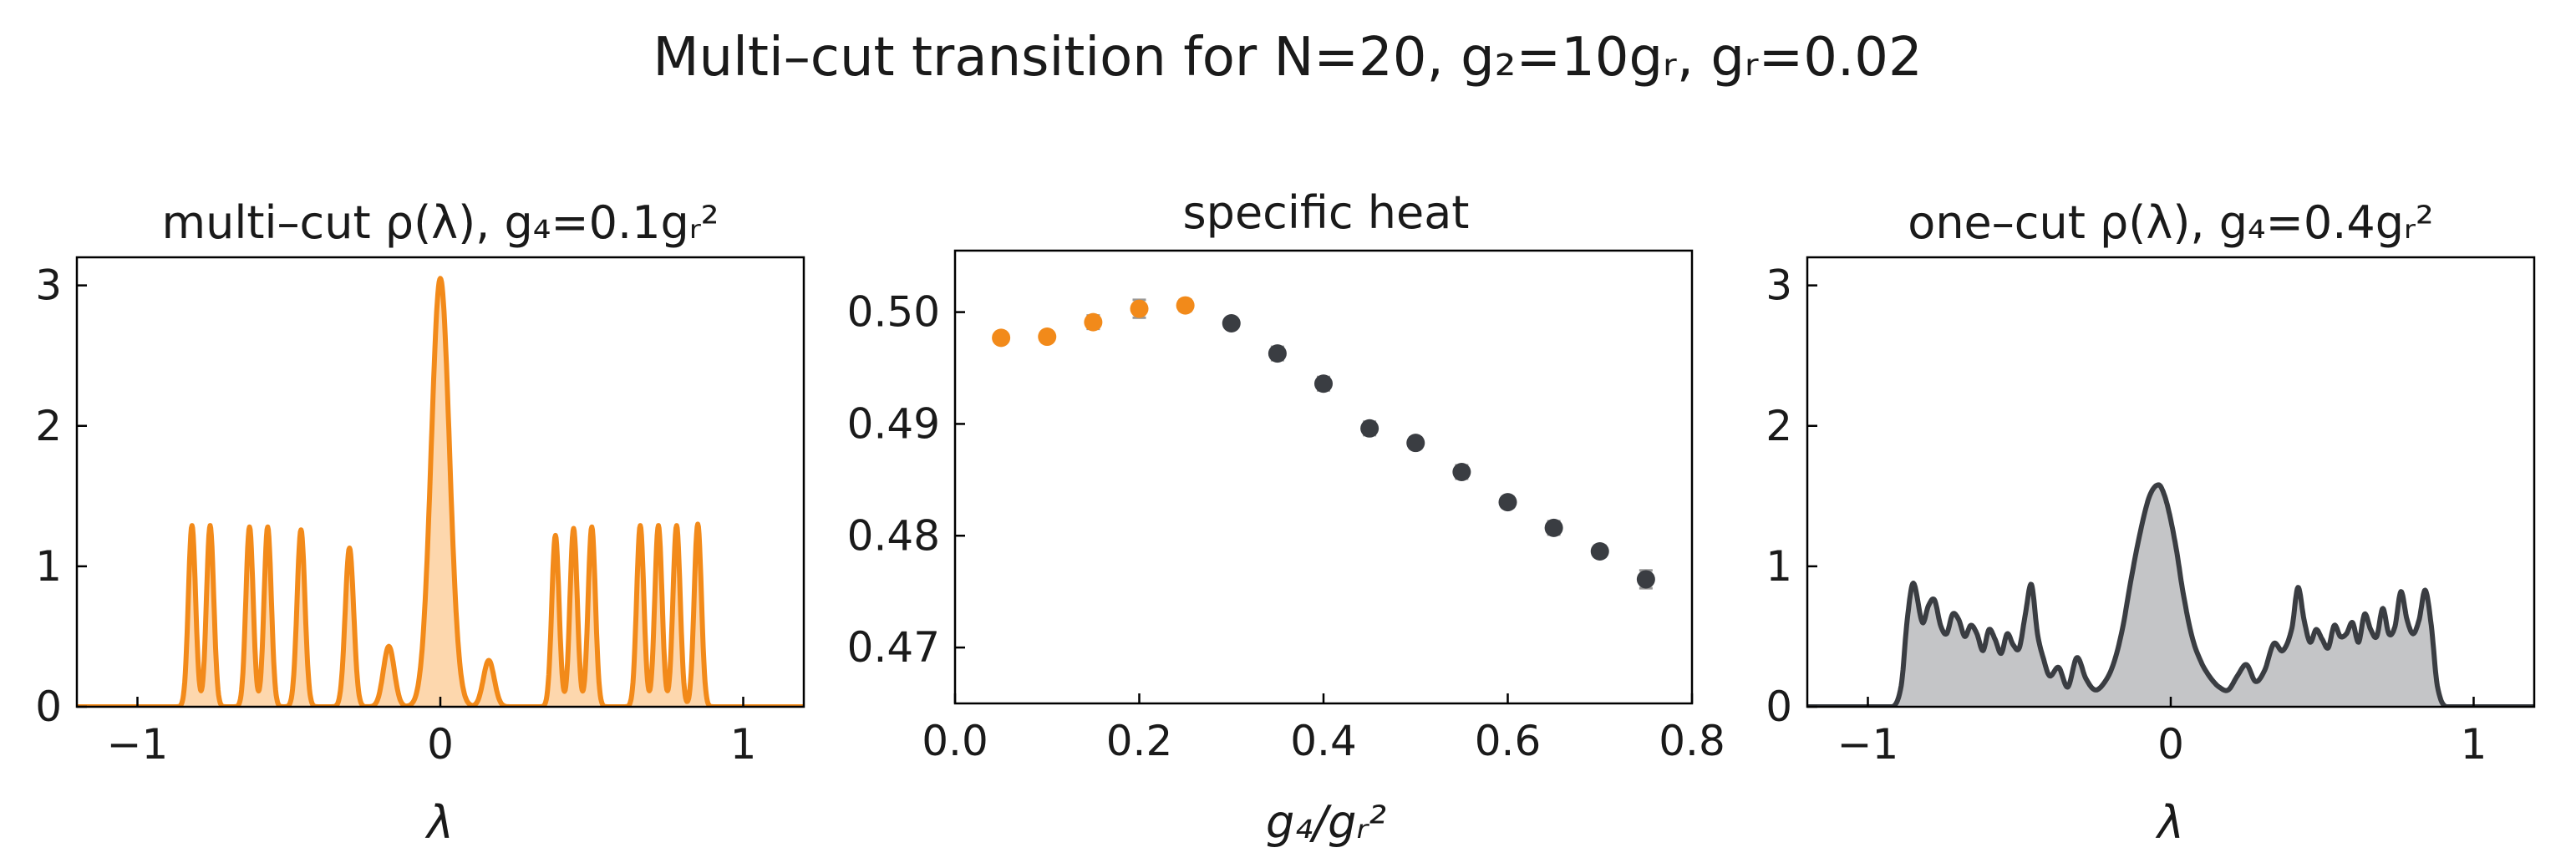  I want to click on x-tick-label: 0.4, so click(1323, 741).